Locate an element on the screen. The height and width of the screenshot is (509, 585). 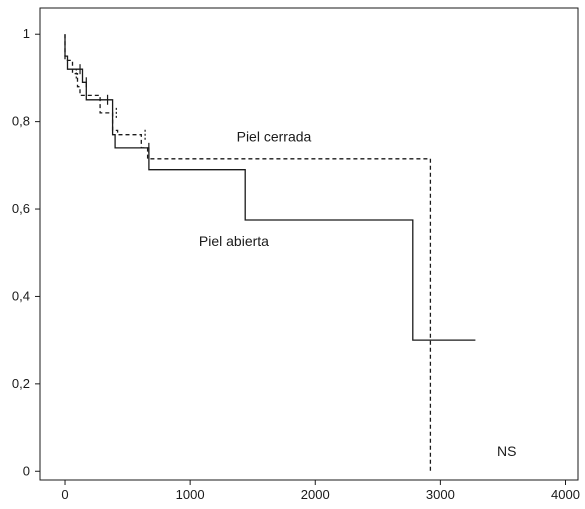
y-tick-label: 1 is located at coordinates (26, 33).